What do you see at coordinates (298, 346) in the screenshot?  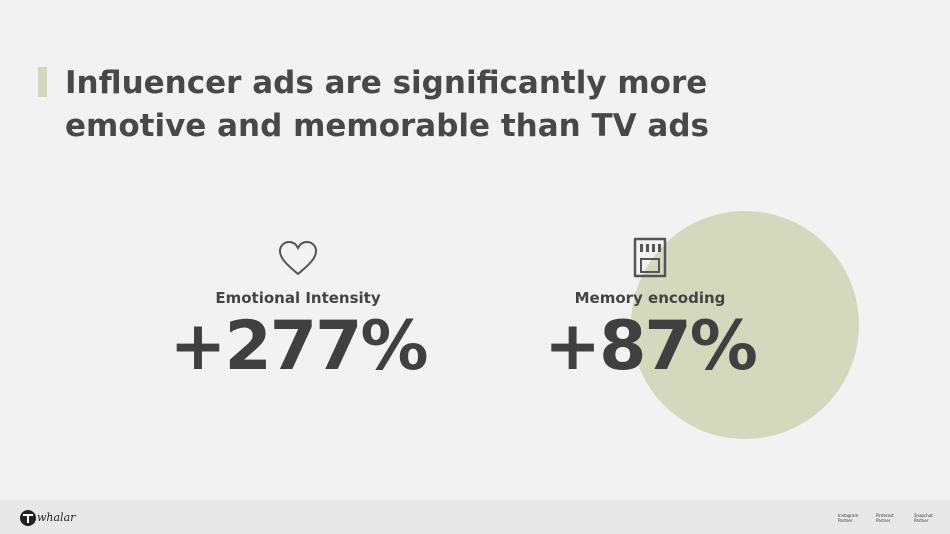 I see `stat-value: +277%` at bounding box center [298, 346].